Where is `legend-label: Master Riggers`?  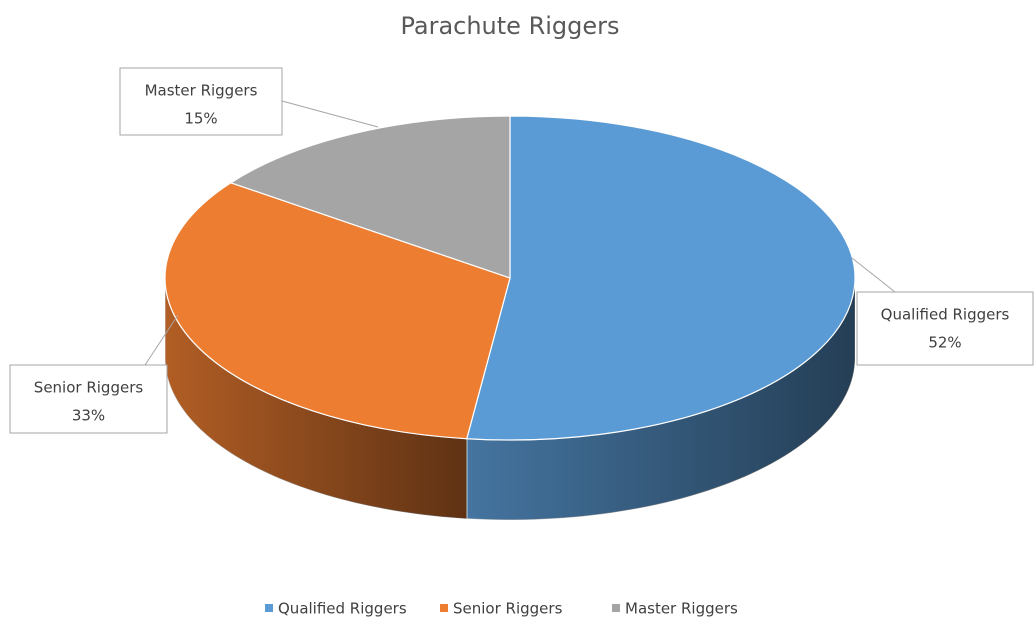
legend-label: Master Riggers is located at coordinates (681, 609).